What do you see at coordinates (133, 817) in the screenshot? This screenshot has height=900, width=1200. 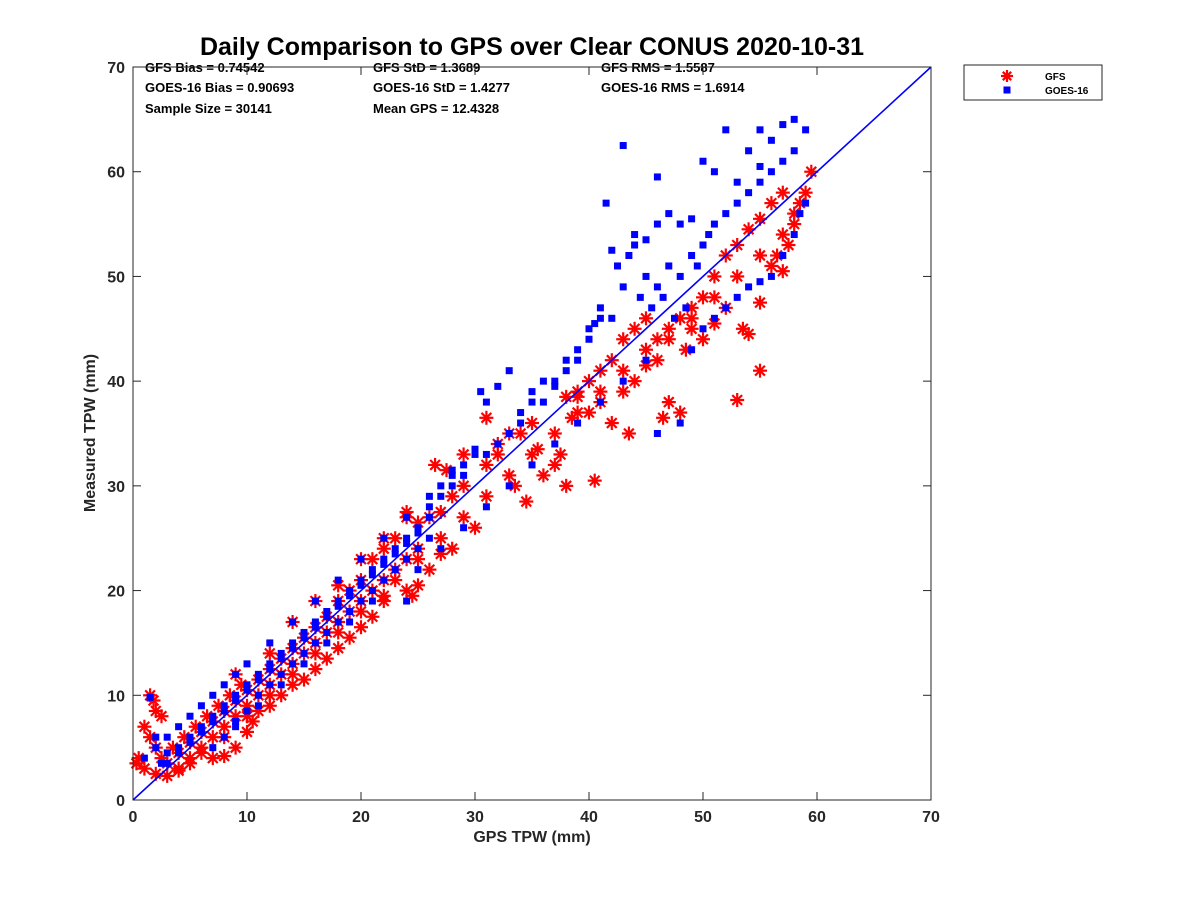 I see `x-tick-label: 0` at bounding box center [133, 817].